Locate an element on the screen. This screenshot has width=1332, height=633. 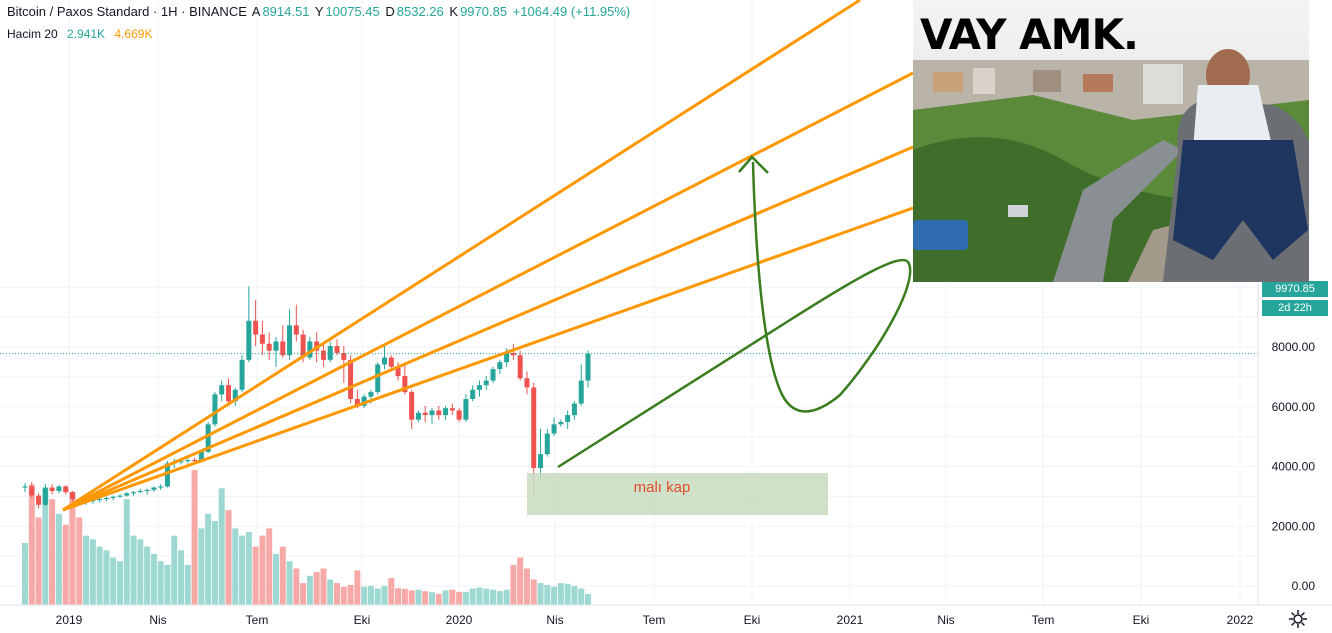
x-tick-label: Nis is located at coordinates (554, 620).